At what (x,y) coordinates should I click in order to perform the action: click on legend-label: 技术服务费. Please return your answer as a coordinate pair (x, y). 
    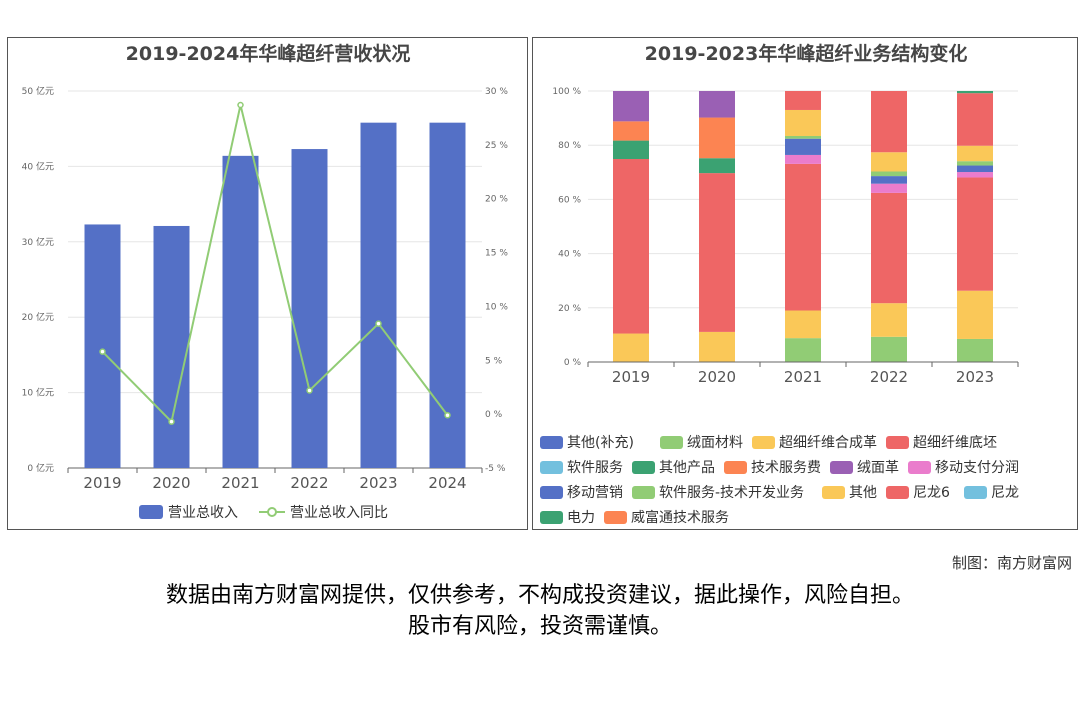
    Looking at the image, I should click on (786, 468).